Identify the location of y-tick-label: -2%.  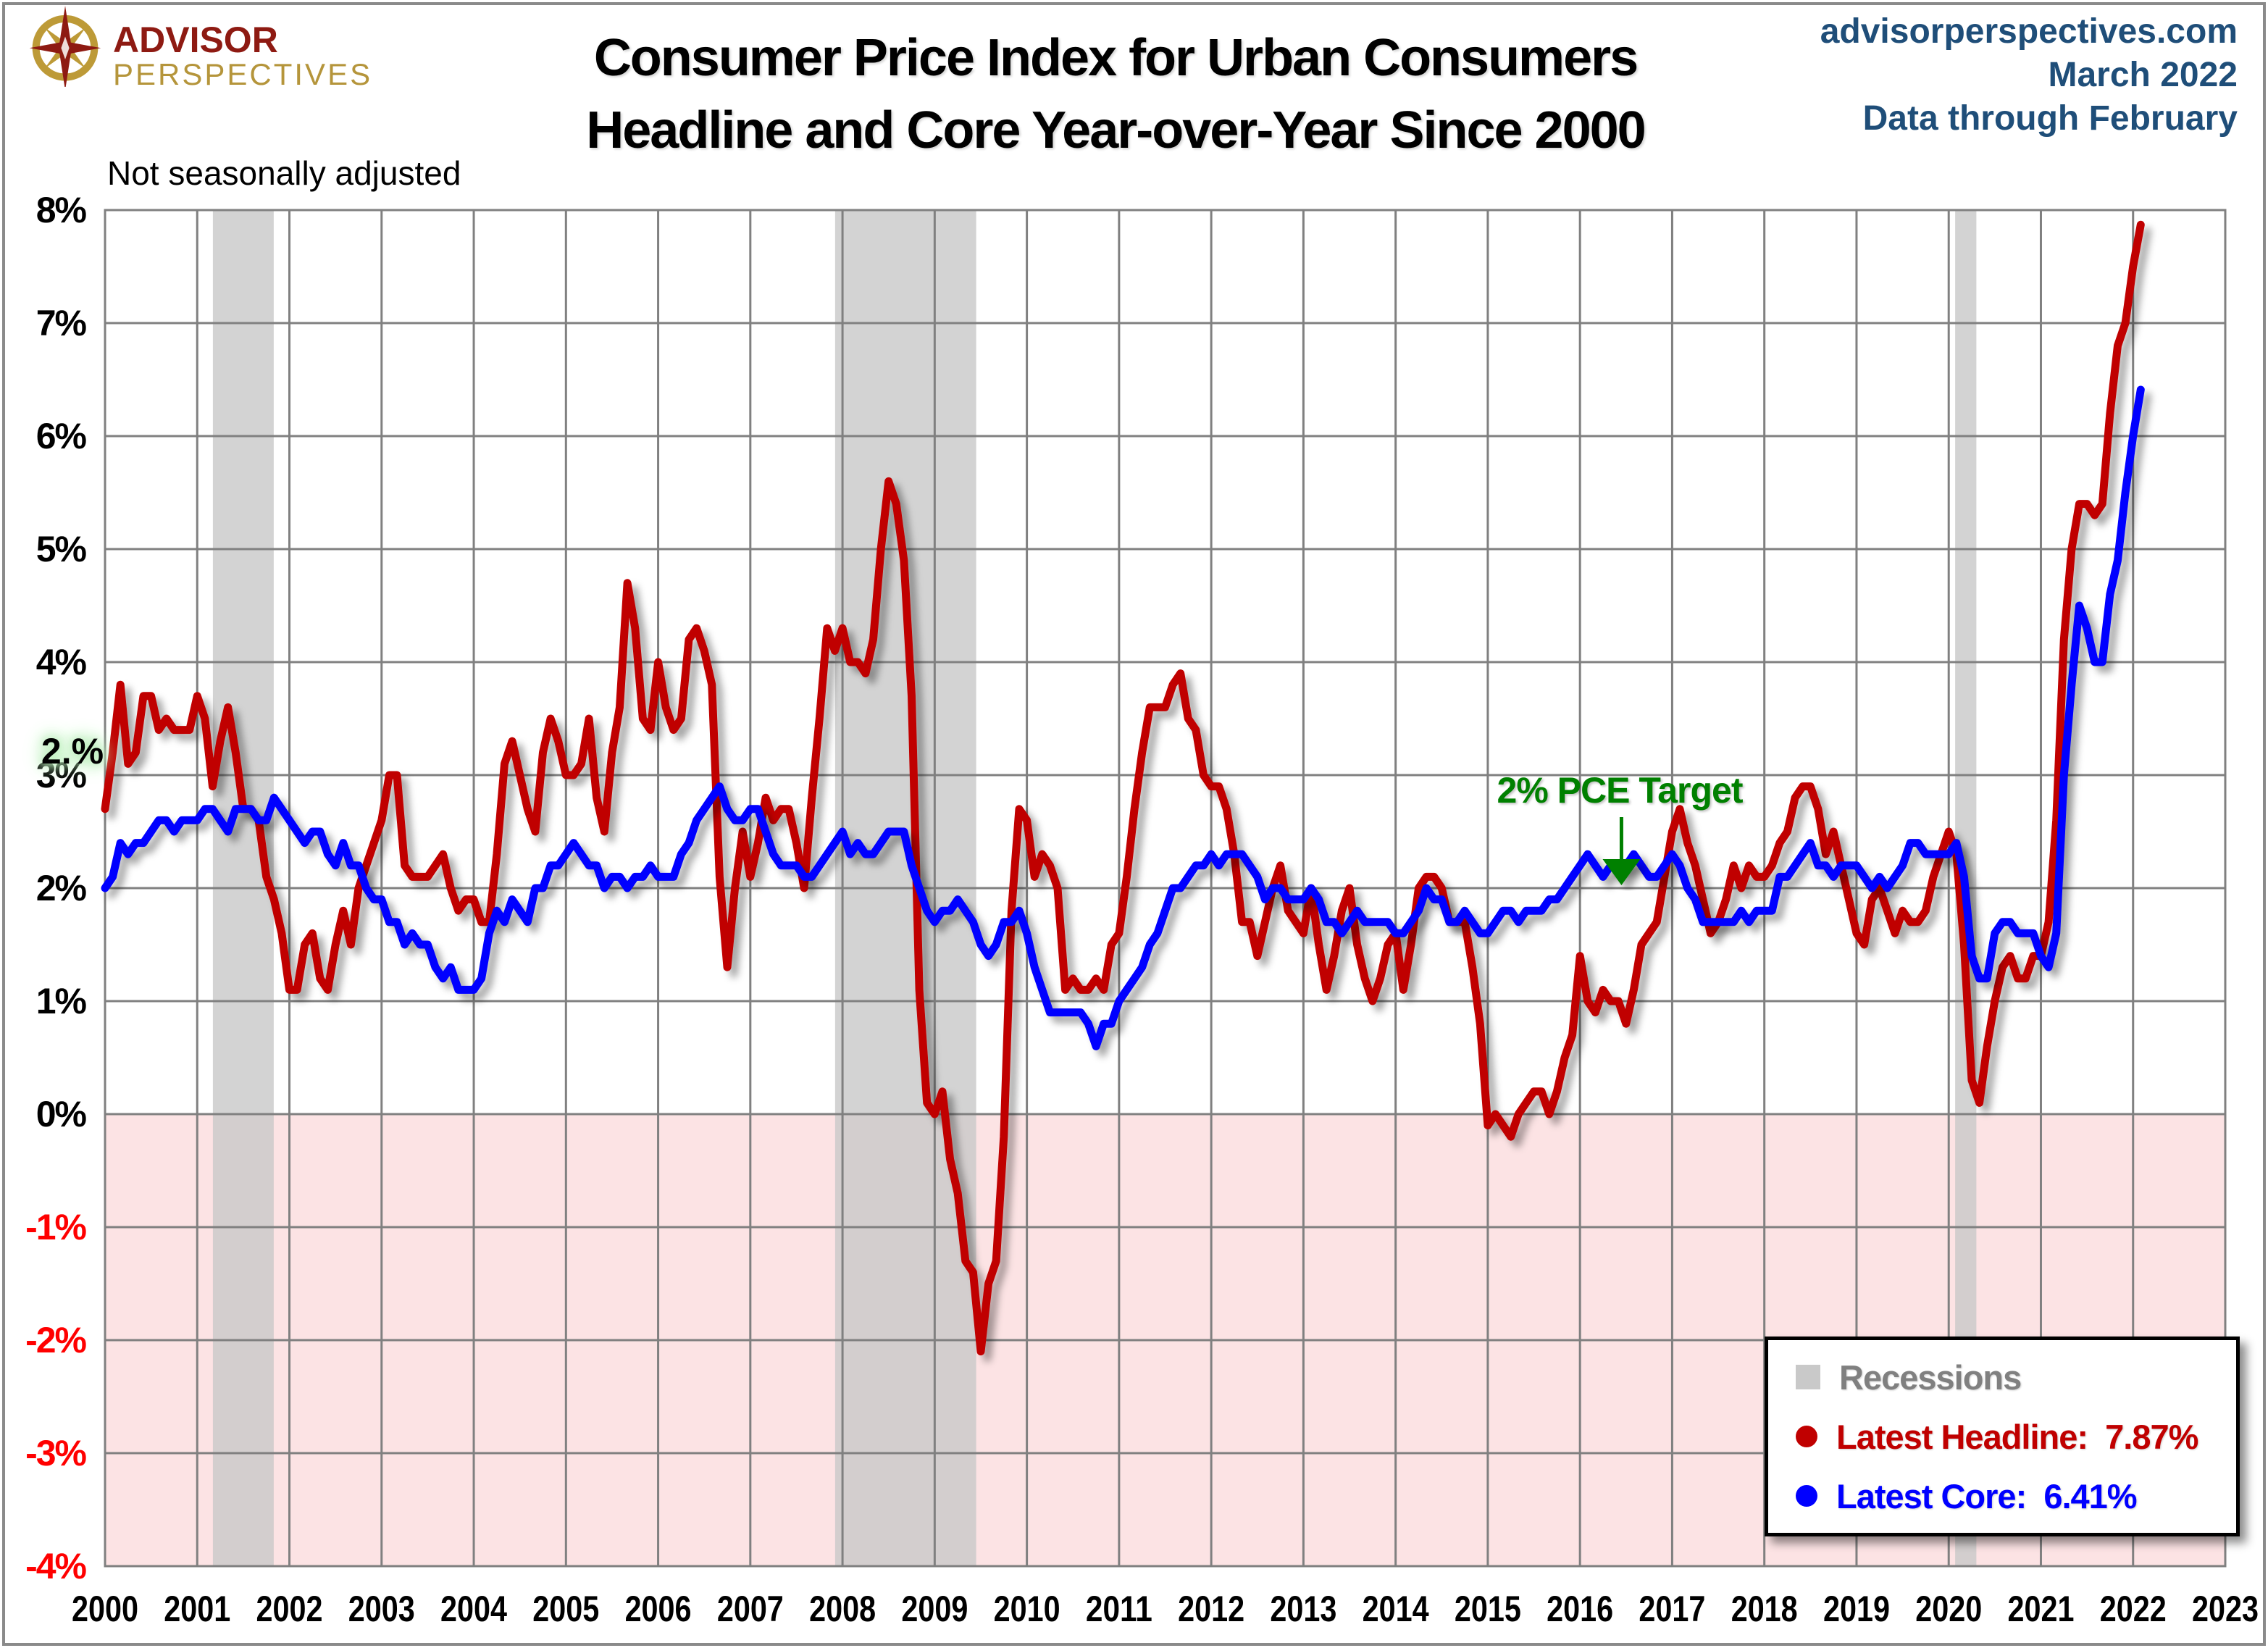
(56, 1340).